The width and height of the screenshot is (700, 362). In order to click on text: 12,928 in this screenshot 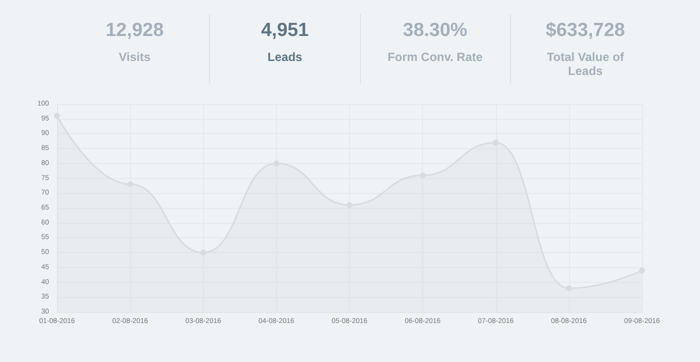, I will do `click(134, 31)`.